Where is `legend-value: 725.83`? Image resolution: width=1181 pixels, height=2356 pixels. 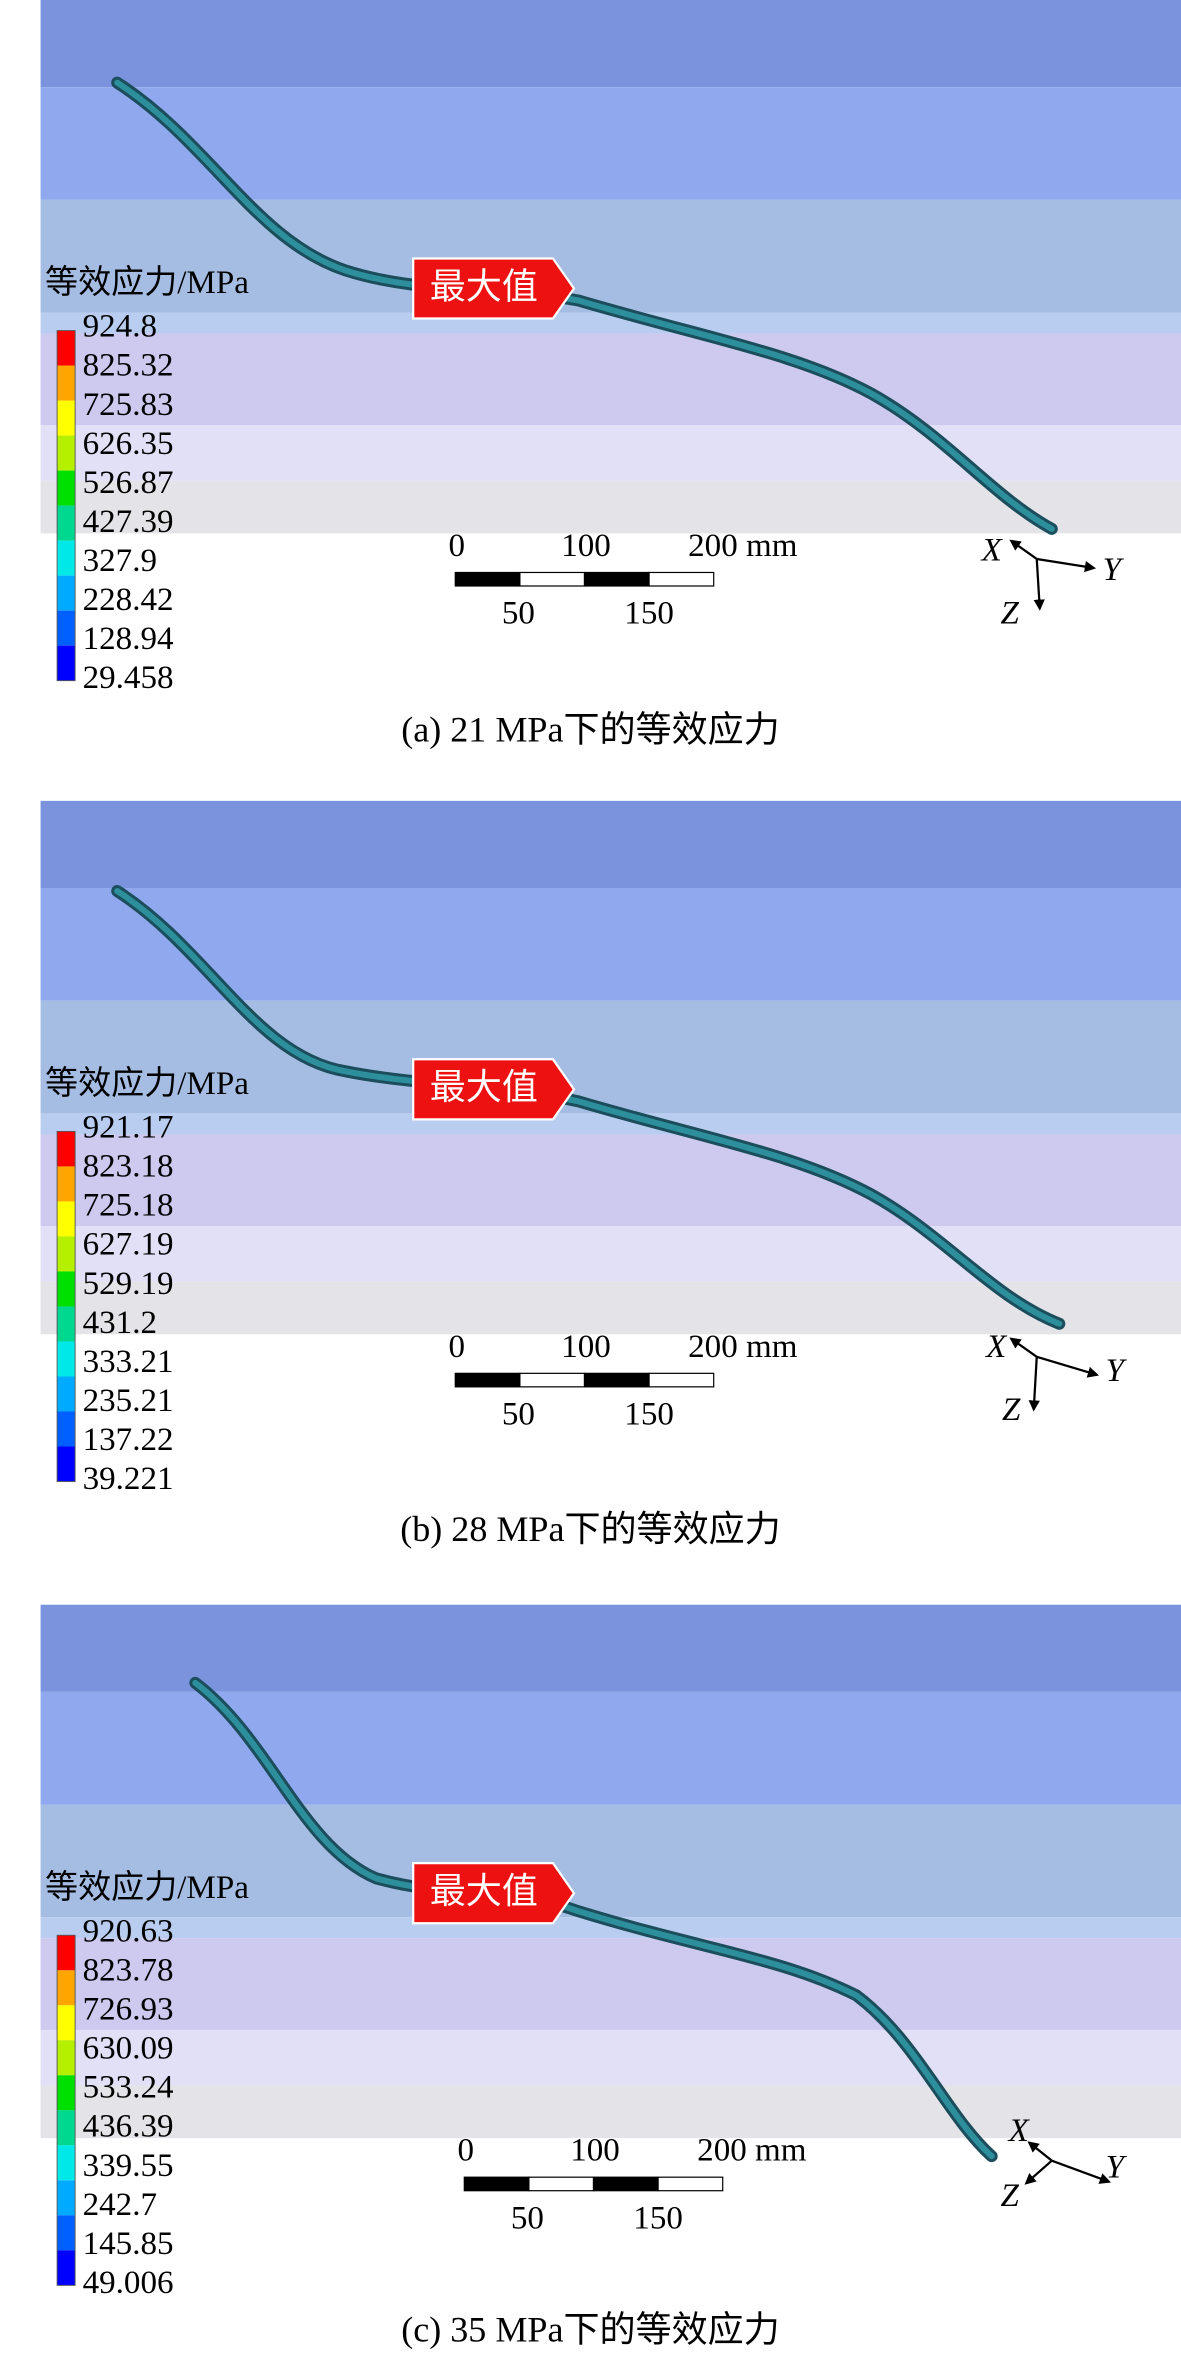 legend-value: 725.83 is located at coordinates (128, 405).